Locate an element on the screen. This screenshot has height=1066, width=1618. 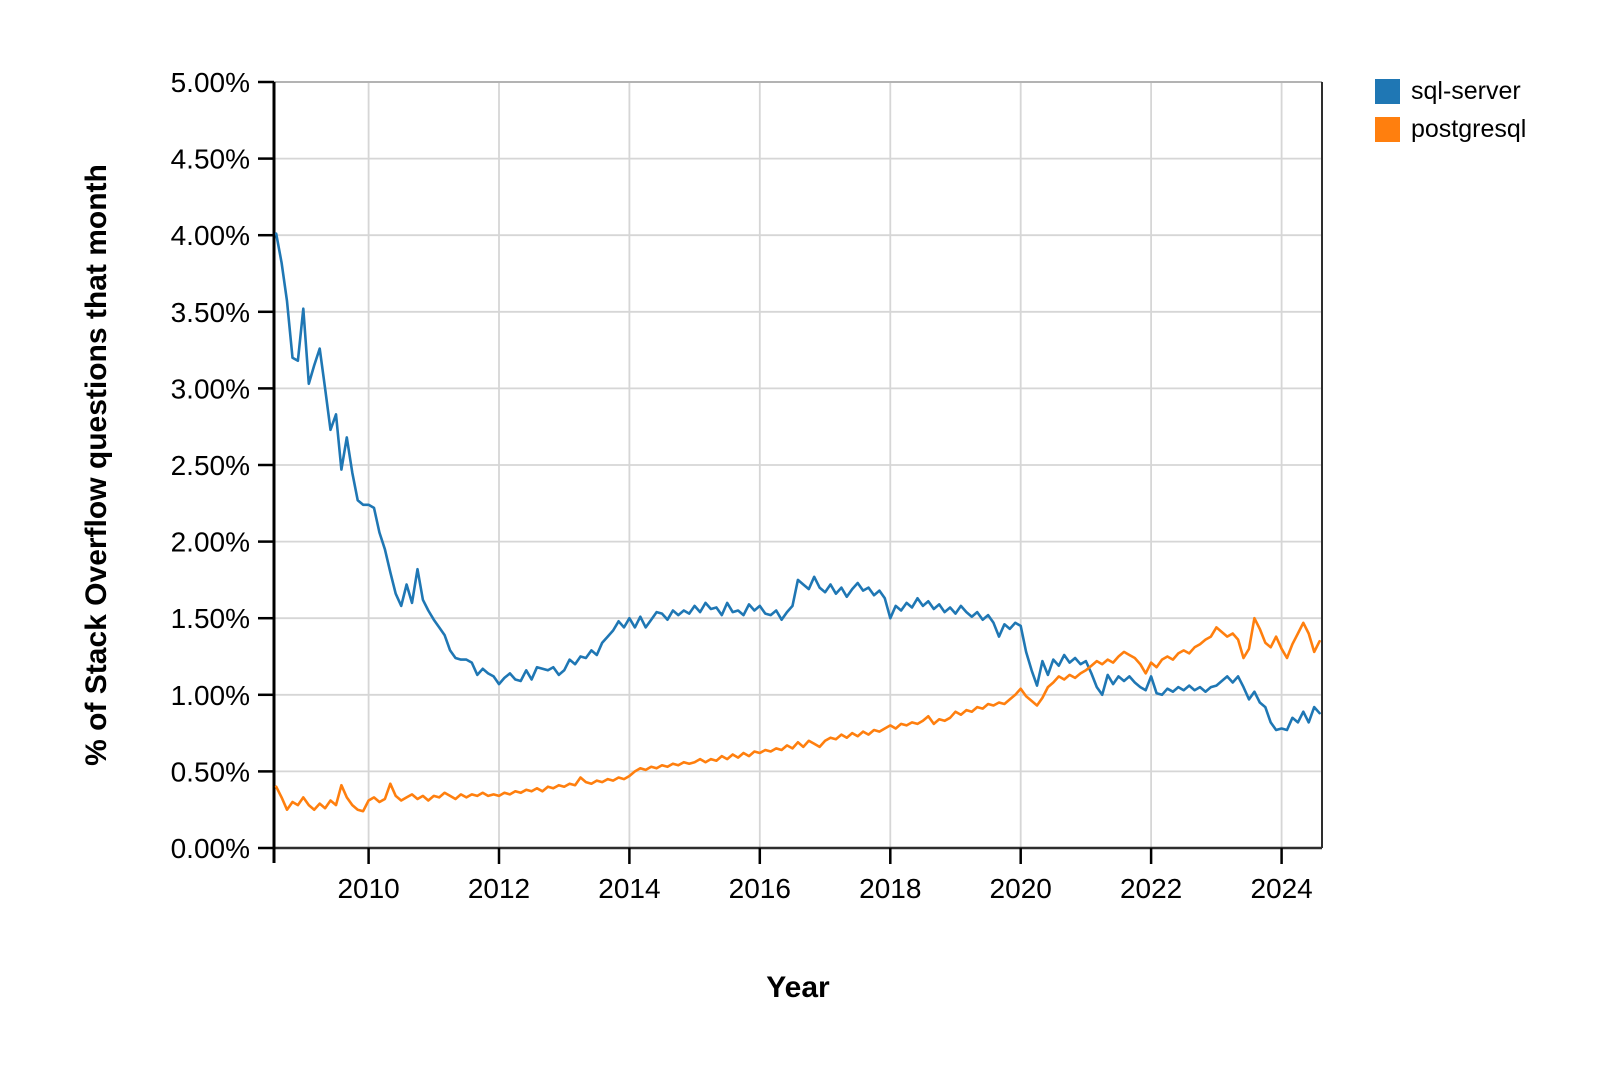
legend-item-postgresql: postgresql is located at coordinates (1450, 129).